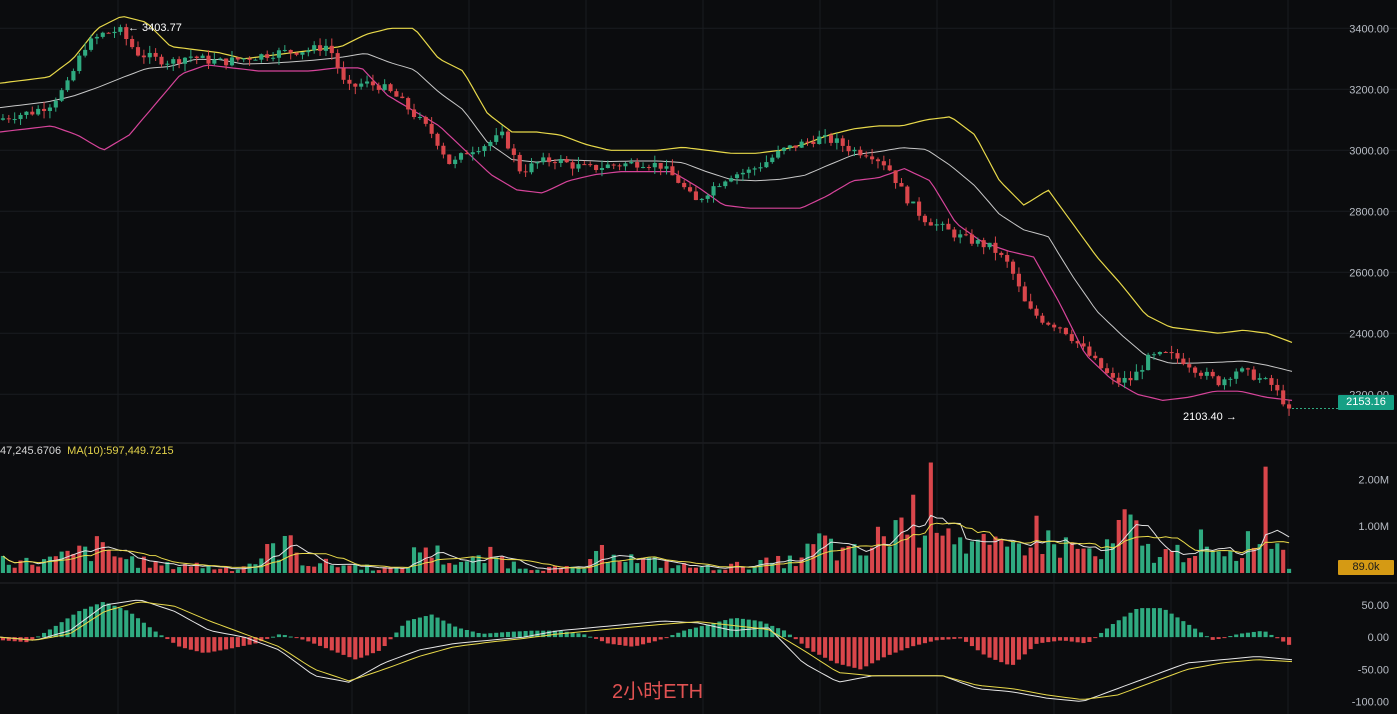 The width and height of the screenshot is (1397, 714). Describe the element at coordinates (120, 451) in the screenshot. I see `volume-ma10-value: MA(10):597,449.7215` at that location.